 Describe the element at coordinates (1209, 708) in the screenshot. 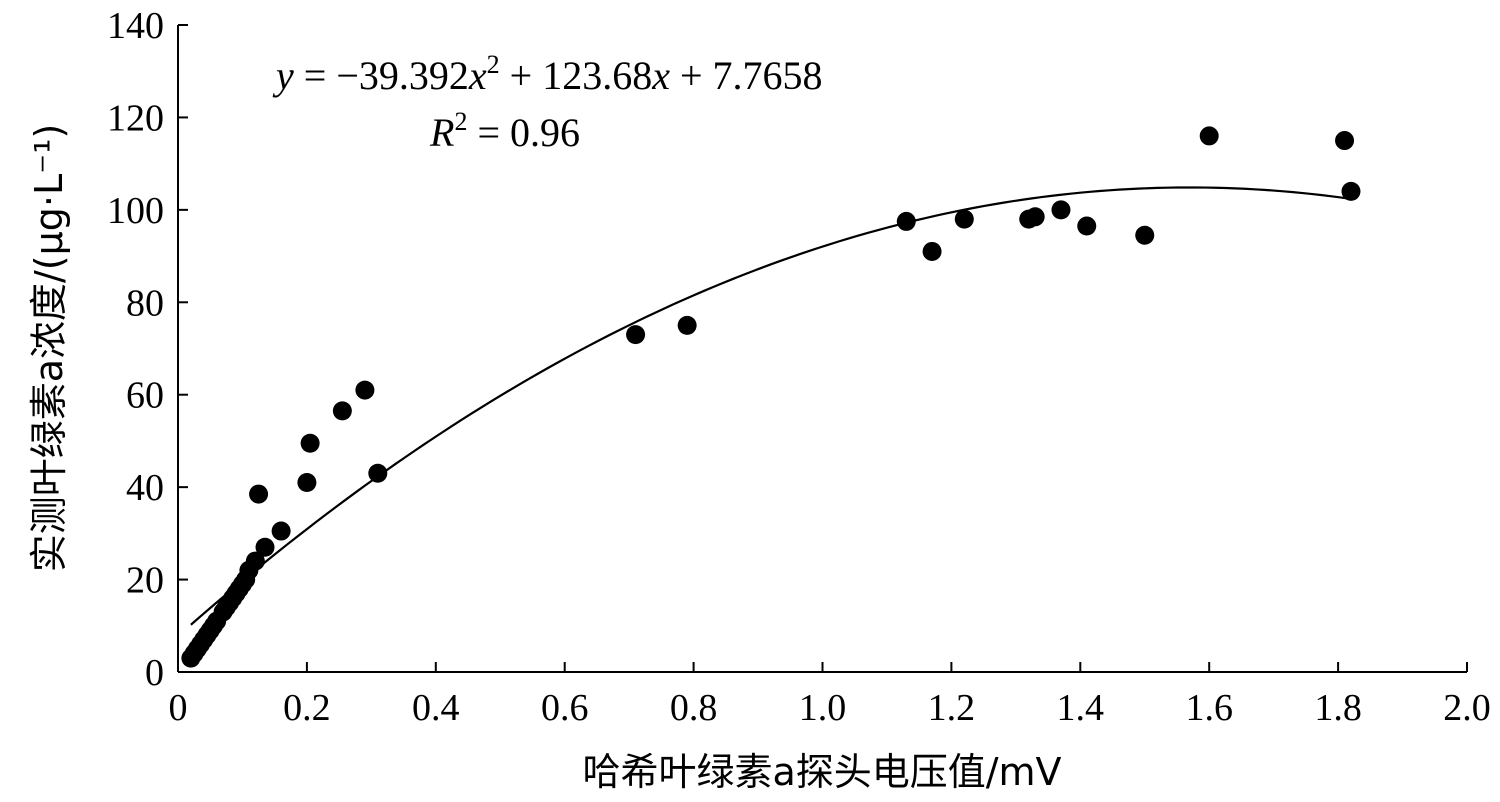

I see `x-tick-label: 1.6` at that location.